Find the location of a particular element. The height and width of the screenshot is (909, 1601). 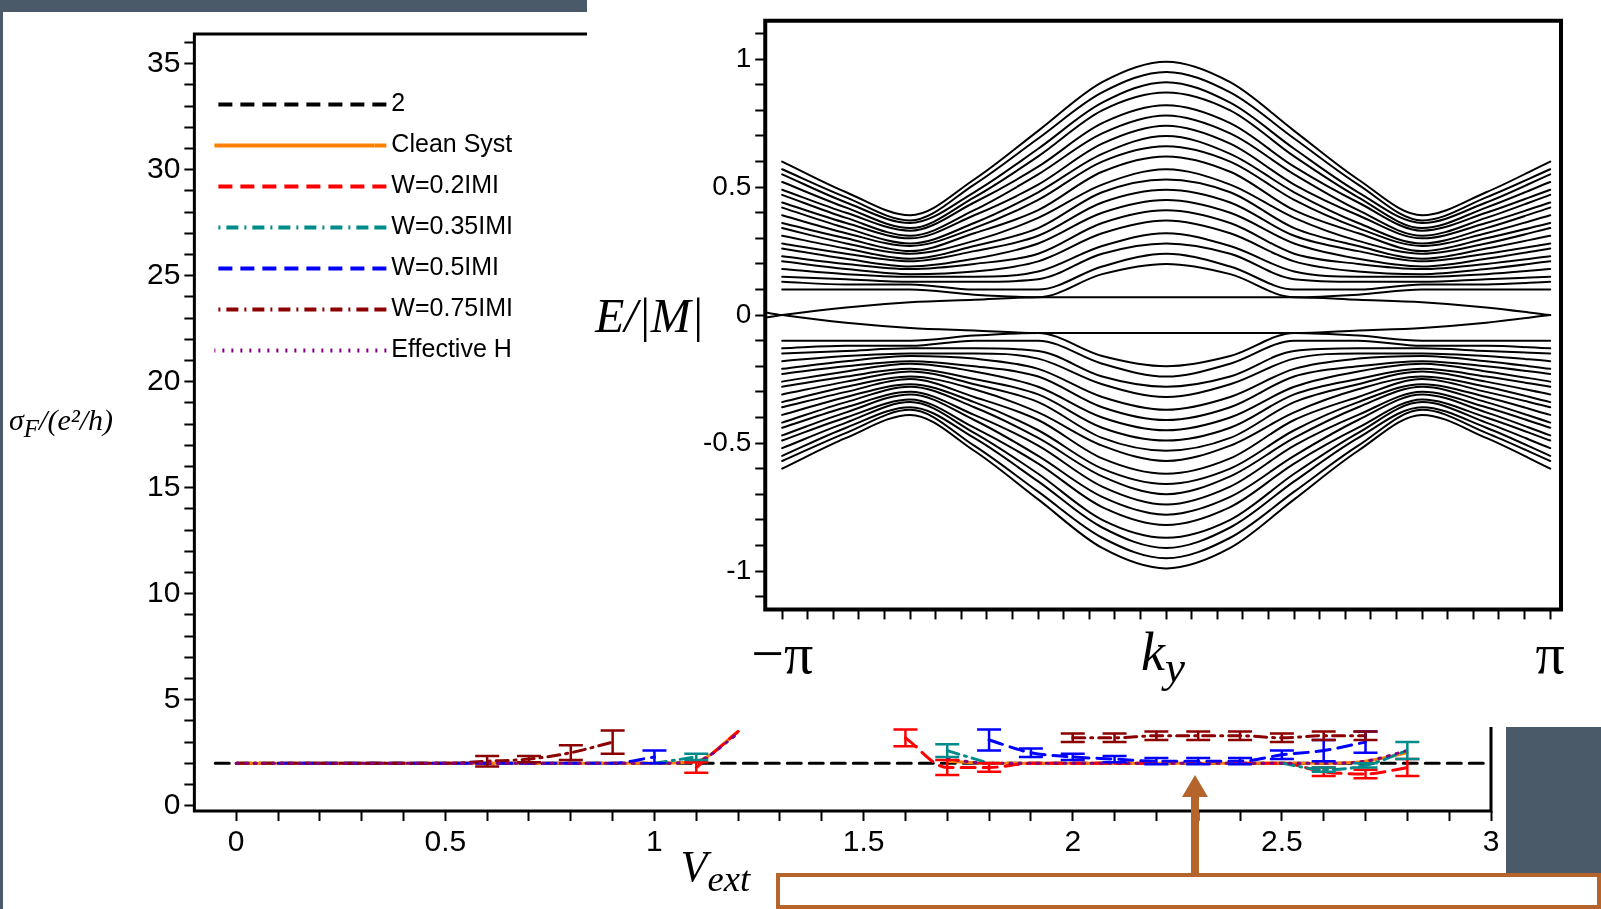

legend-label: W=0.75IMI is located at coordinates (452, 307).